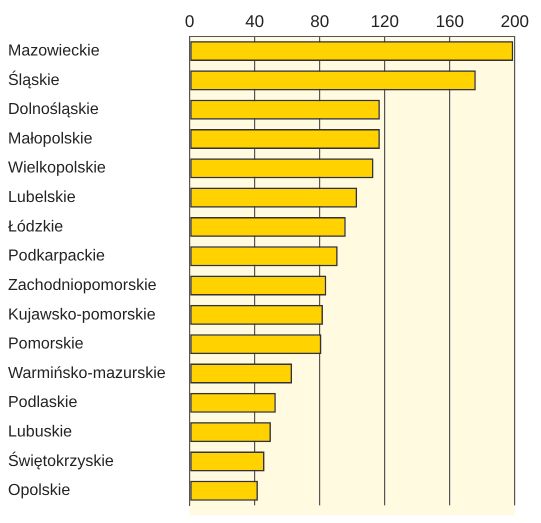  Describe the element at coordinates (46, 344) in the screenshot. I see `y-tick-label: Pomorskie` at that location.